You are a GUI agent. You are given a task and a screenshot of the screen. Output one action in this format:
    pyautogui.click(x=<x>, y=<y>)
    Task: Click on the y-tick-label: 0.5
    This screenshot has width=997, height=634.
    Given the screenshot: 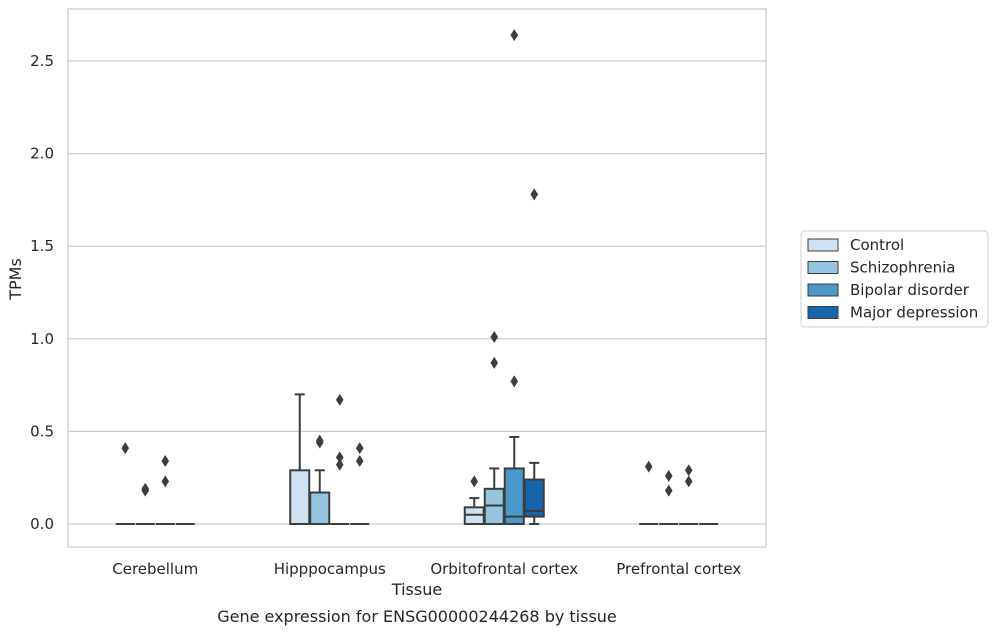 What is the action you would take?
    pyautogui.click(x=42, y=431)
    